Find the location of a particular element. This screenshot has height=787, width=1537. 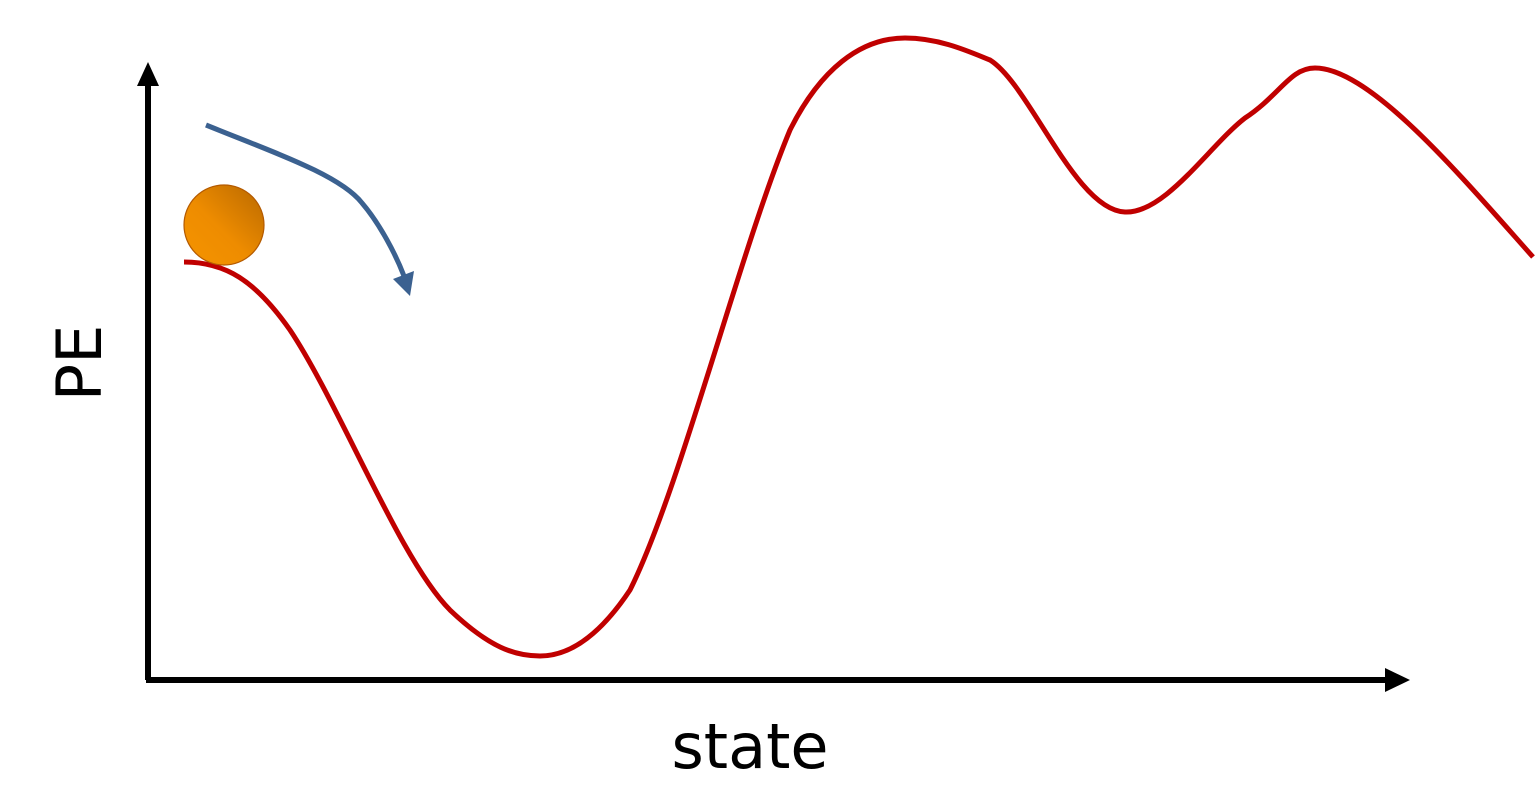

rolling-direction-arrow is located at coordinates (309, 209).